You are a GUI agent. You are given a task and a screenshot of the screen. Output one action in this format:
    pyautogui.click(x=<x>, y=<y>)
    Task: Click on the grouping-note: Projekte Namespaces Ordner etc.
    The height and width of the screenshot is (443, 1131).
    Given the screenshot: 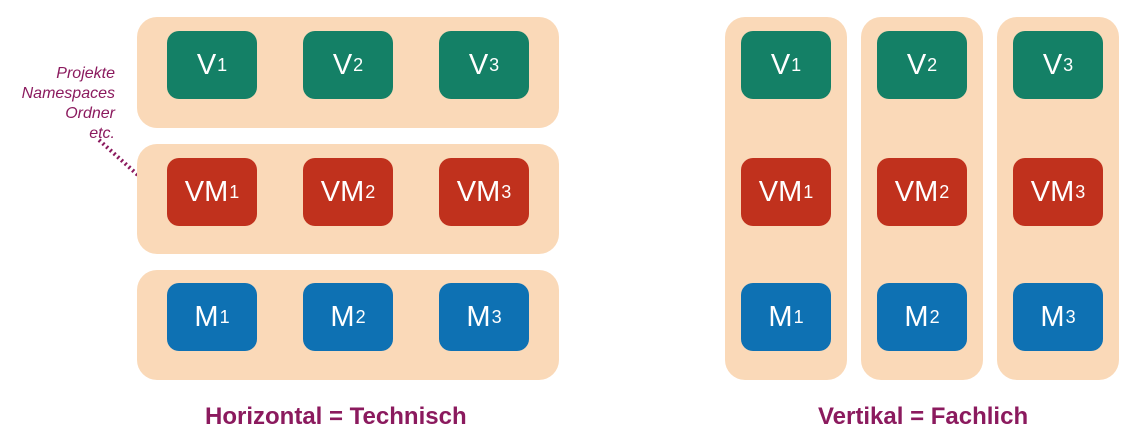 What is the action you would take?
    pyautogui.click(x=67, y=104)
    